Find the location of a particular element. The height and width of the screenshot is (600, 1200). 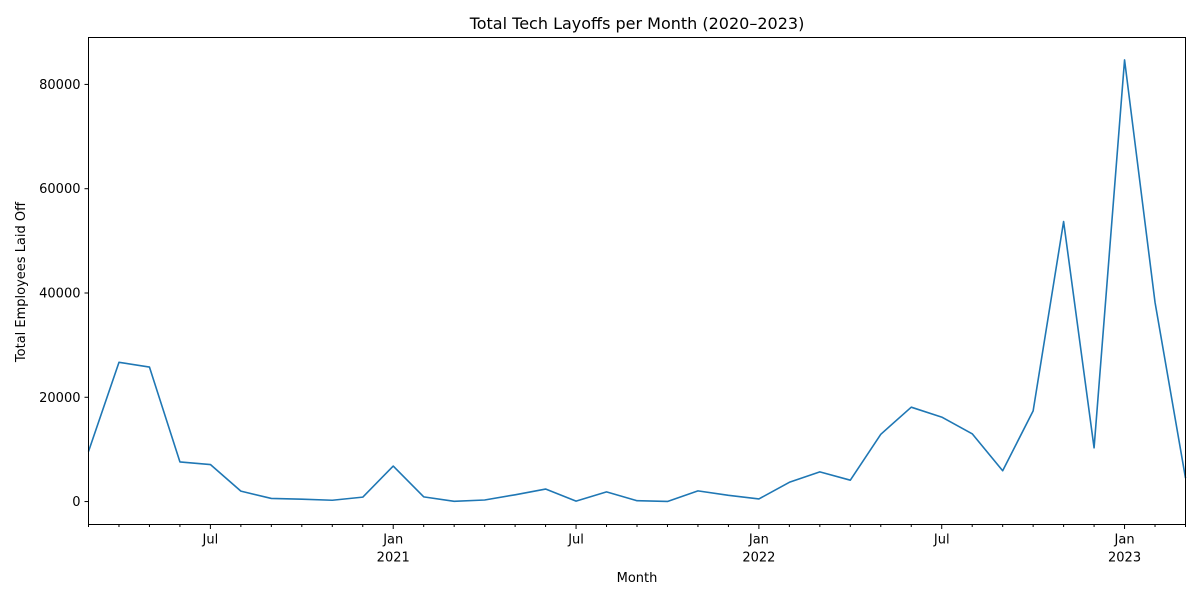

chart-title: Total Tech Layoffs per Month (2020–2023) is located at coordinates (637, 23).